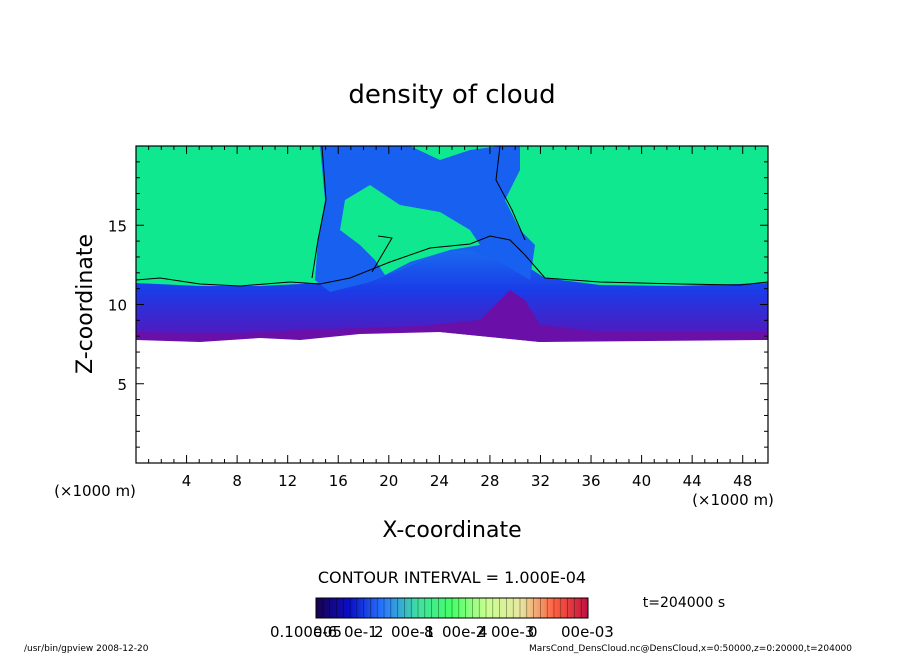  Describe the element at coordinates (95, 491) in the screenshot. I see `x-unit-left: (×1000 m)` at that location.